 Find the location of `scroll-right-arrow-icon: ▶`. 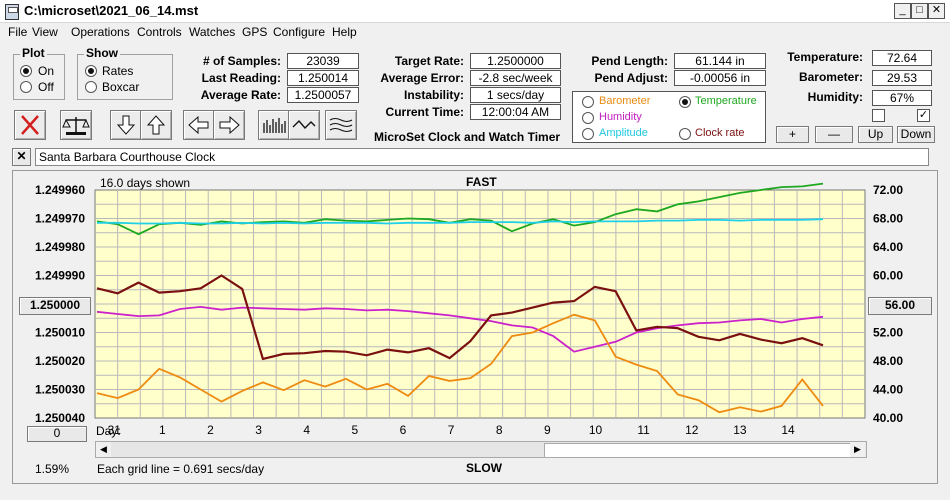

scroll-right-arrow-icon: ▶ is located at coordinates (857, 449).